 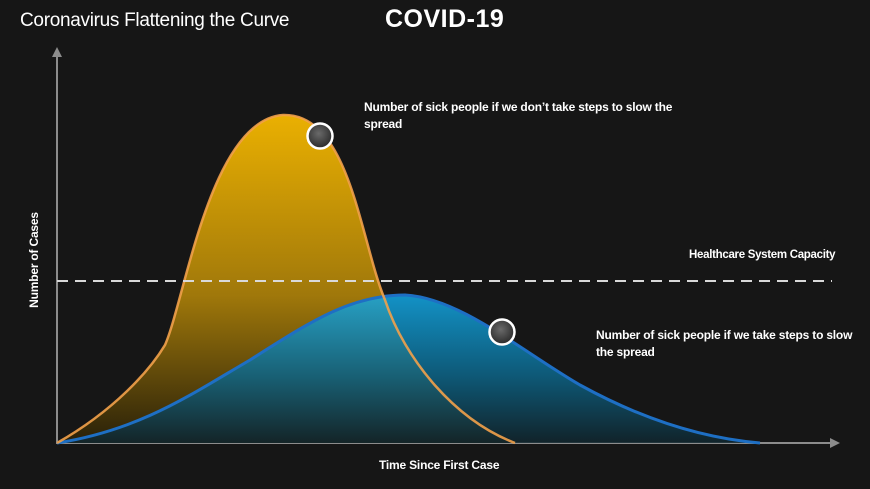 I want to click on x-axis-arrow, so click(x=835, y=443).